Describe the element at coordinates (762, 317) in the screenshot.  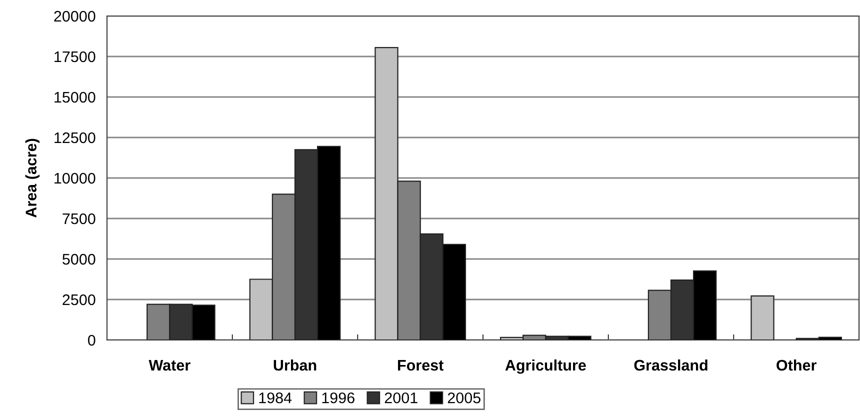
I see `bar` at that location.